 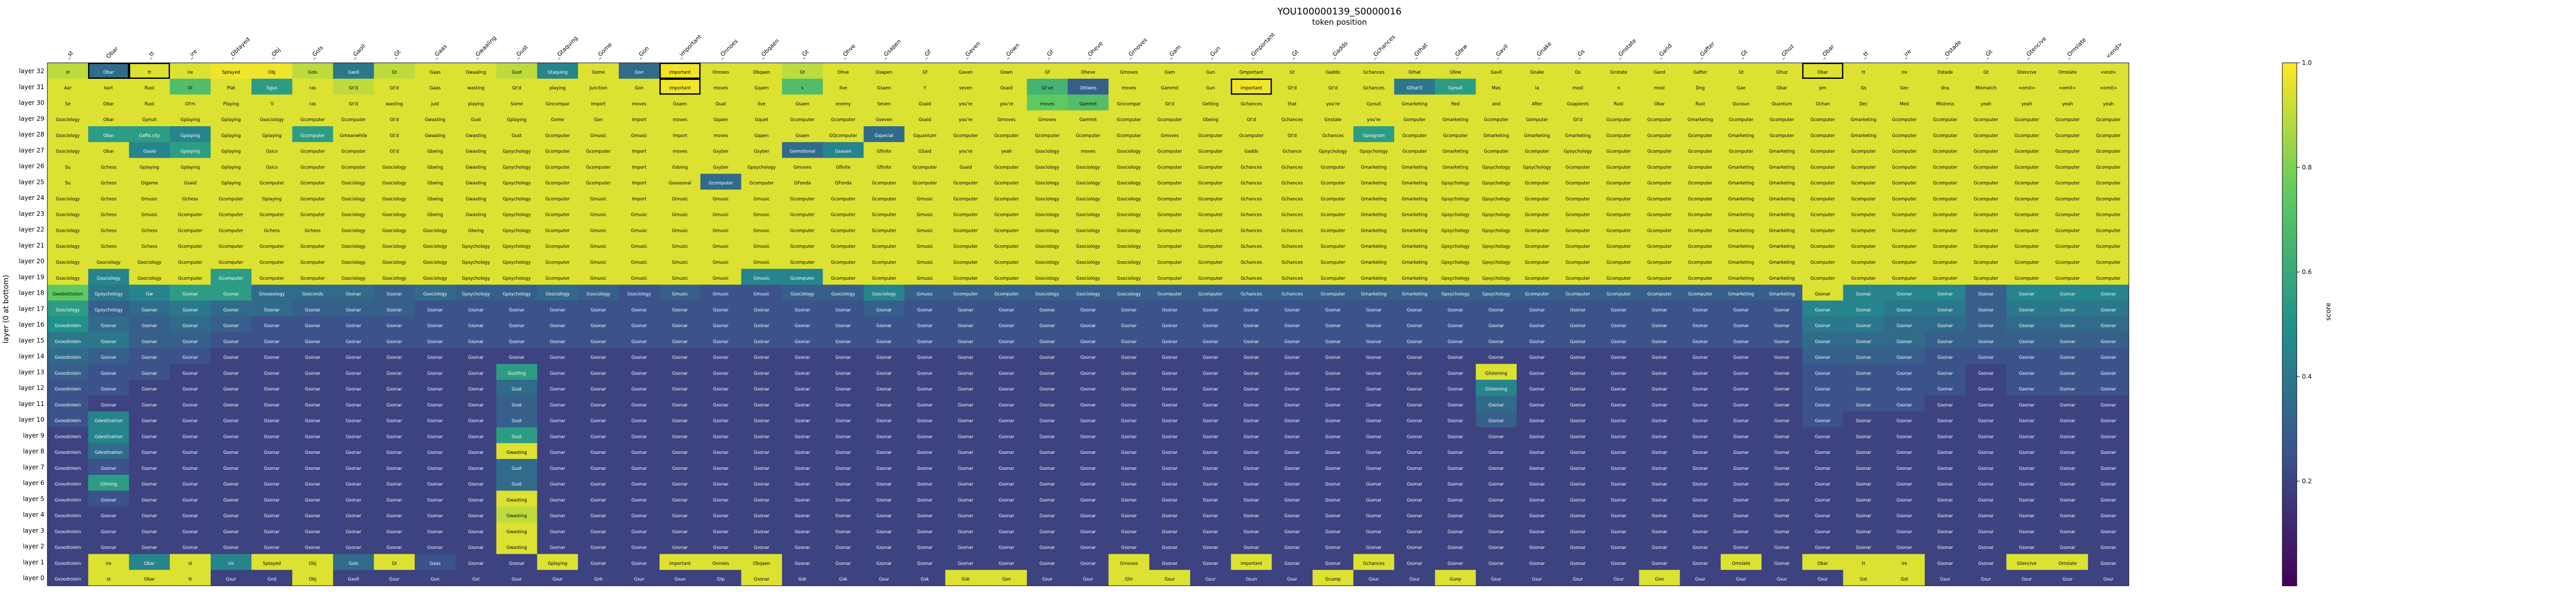 What do you see at coordinates (476, 230) in the screenshot?
I see `cell-label: Gbeing` at bounding box center [476, 230].